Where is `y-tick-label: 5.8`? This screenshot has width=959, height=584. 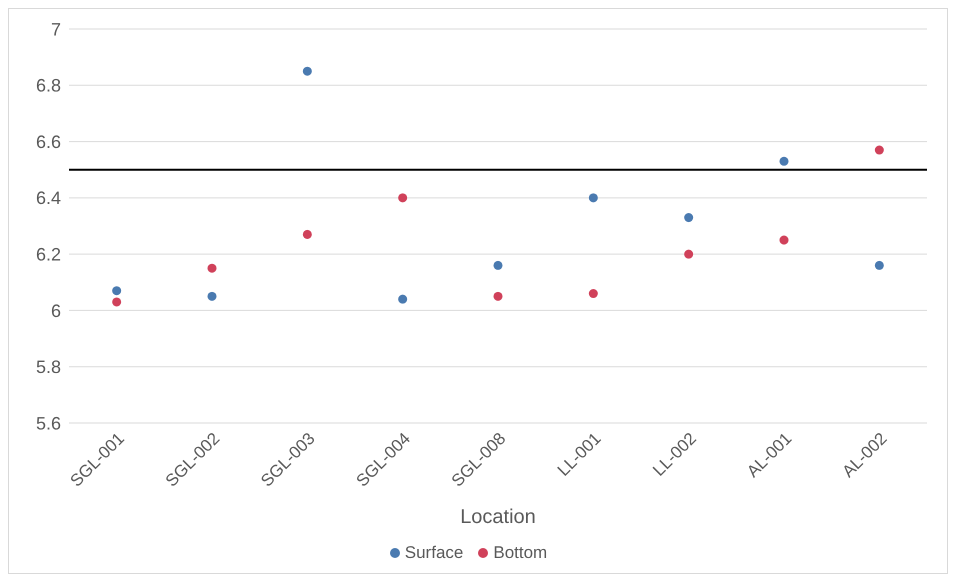
y-tick-label: 5.8 is located at coordinates (48, 367).